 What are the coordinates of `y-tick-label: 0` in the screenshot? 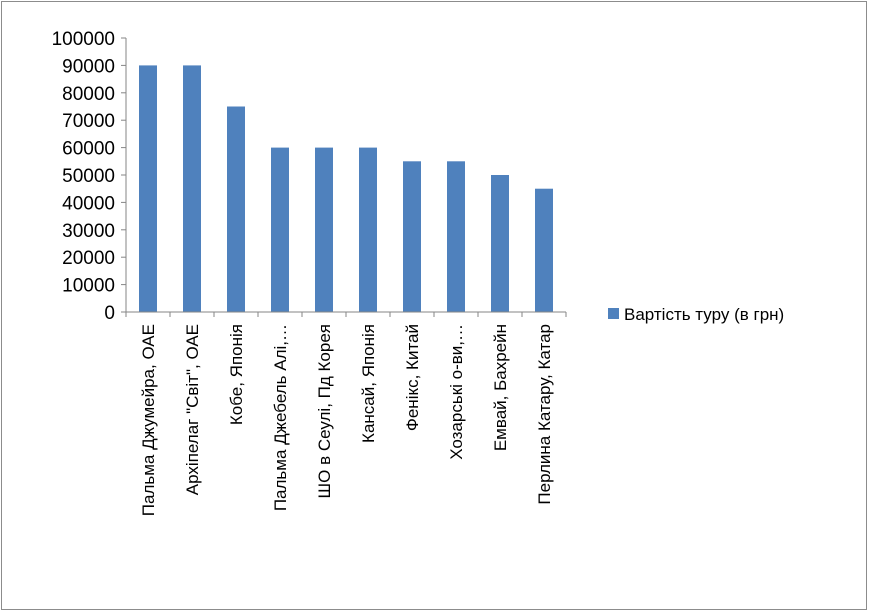 It's located at (109, 313).